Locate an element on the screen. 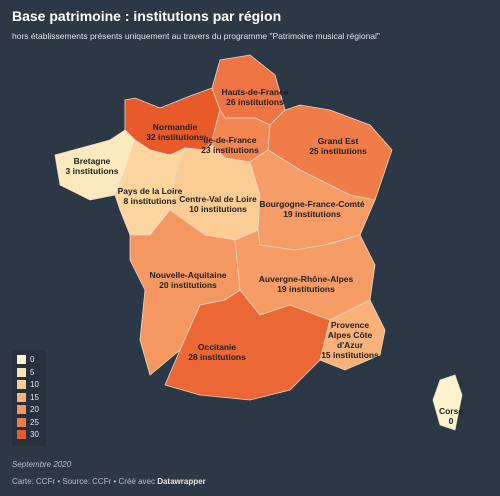 The height and width of the screenshot is (496, 500). region-label: Pays de la Loire 8 institutions is located at coordinates (150, 196).